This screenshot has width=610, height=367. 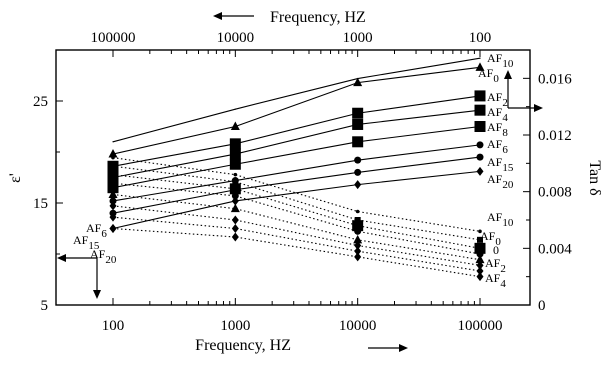 I want to click on top-arrow-head, so click(x=217, y=16).